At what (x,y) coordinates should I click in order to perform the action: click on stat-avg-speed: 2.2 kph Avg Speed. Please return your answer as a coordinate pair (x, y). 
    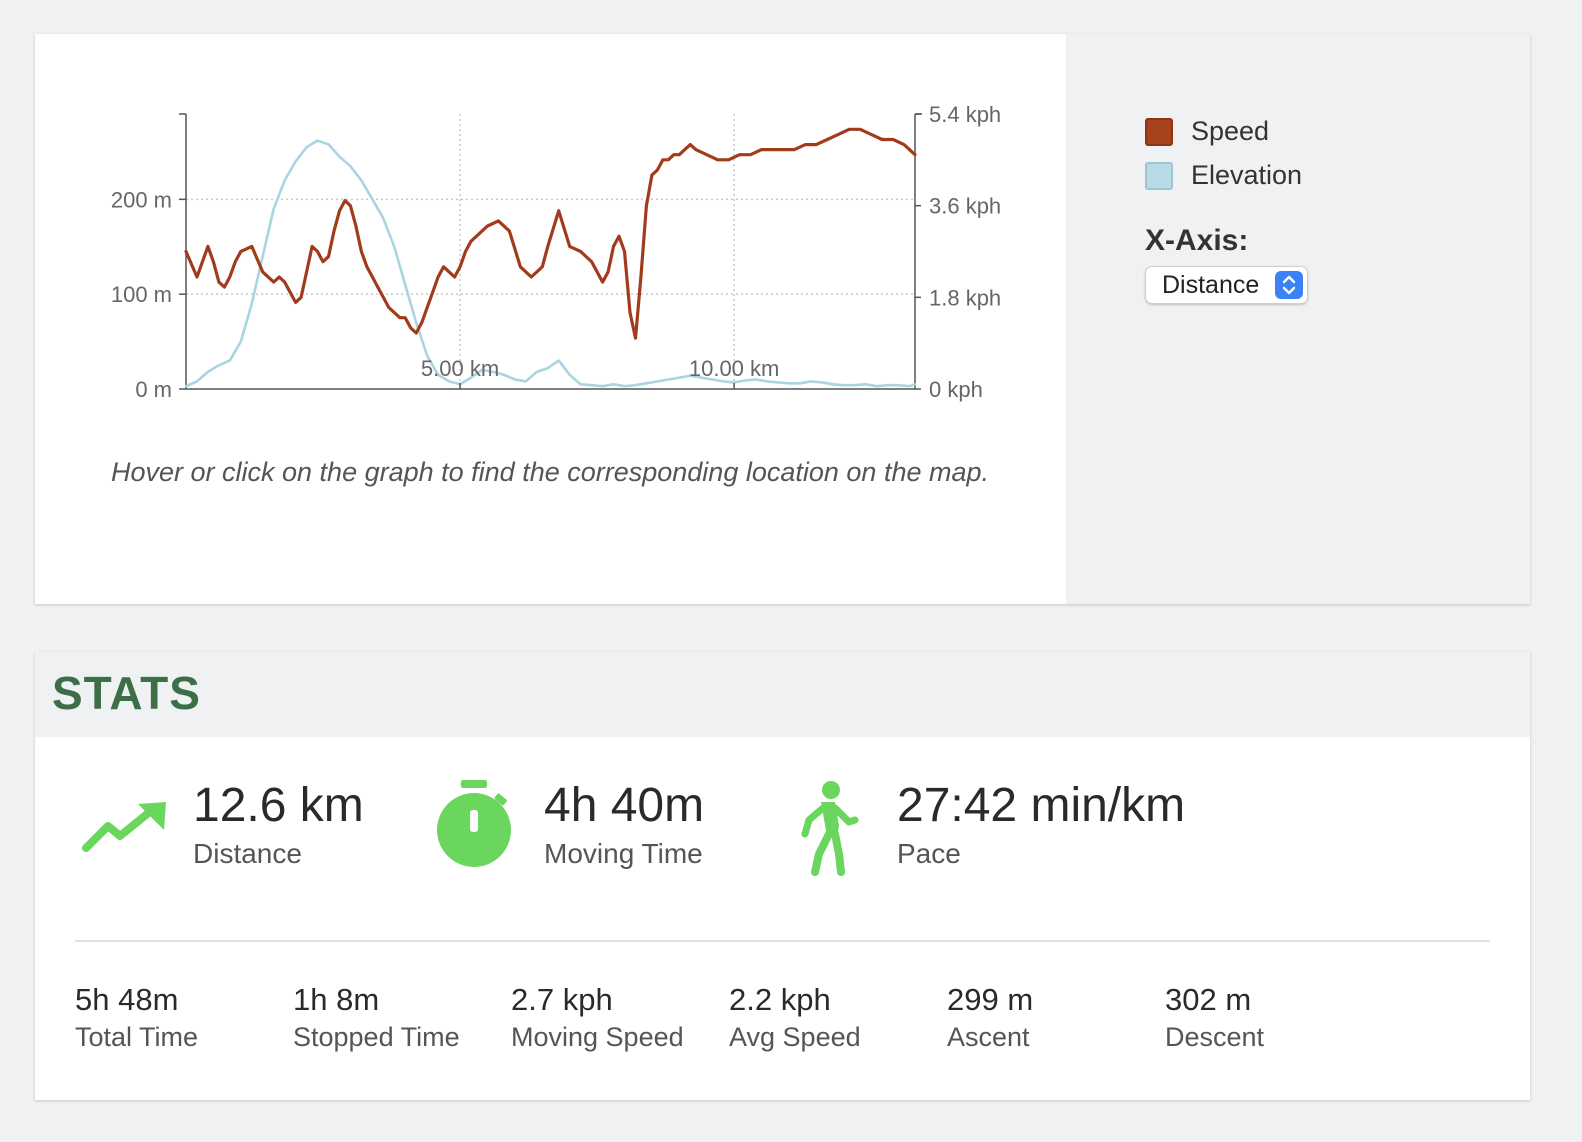
    Looking at the image, I should click on (795, 1018).